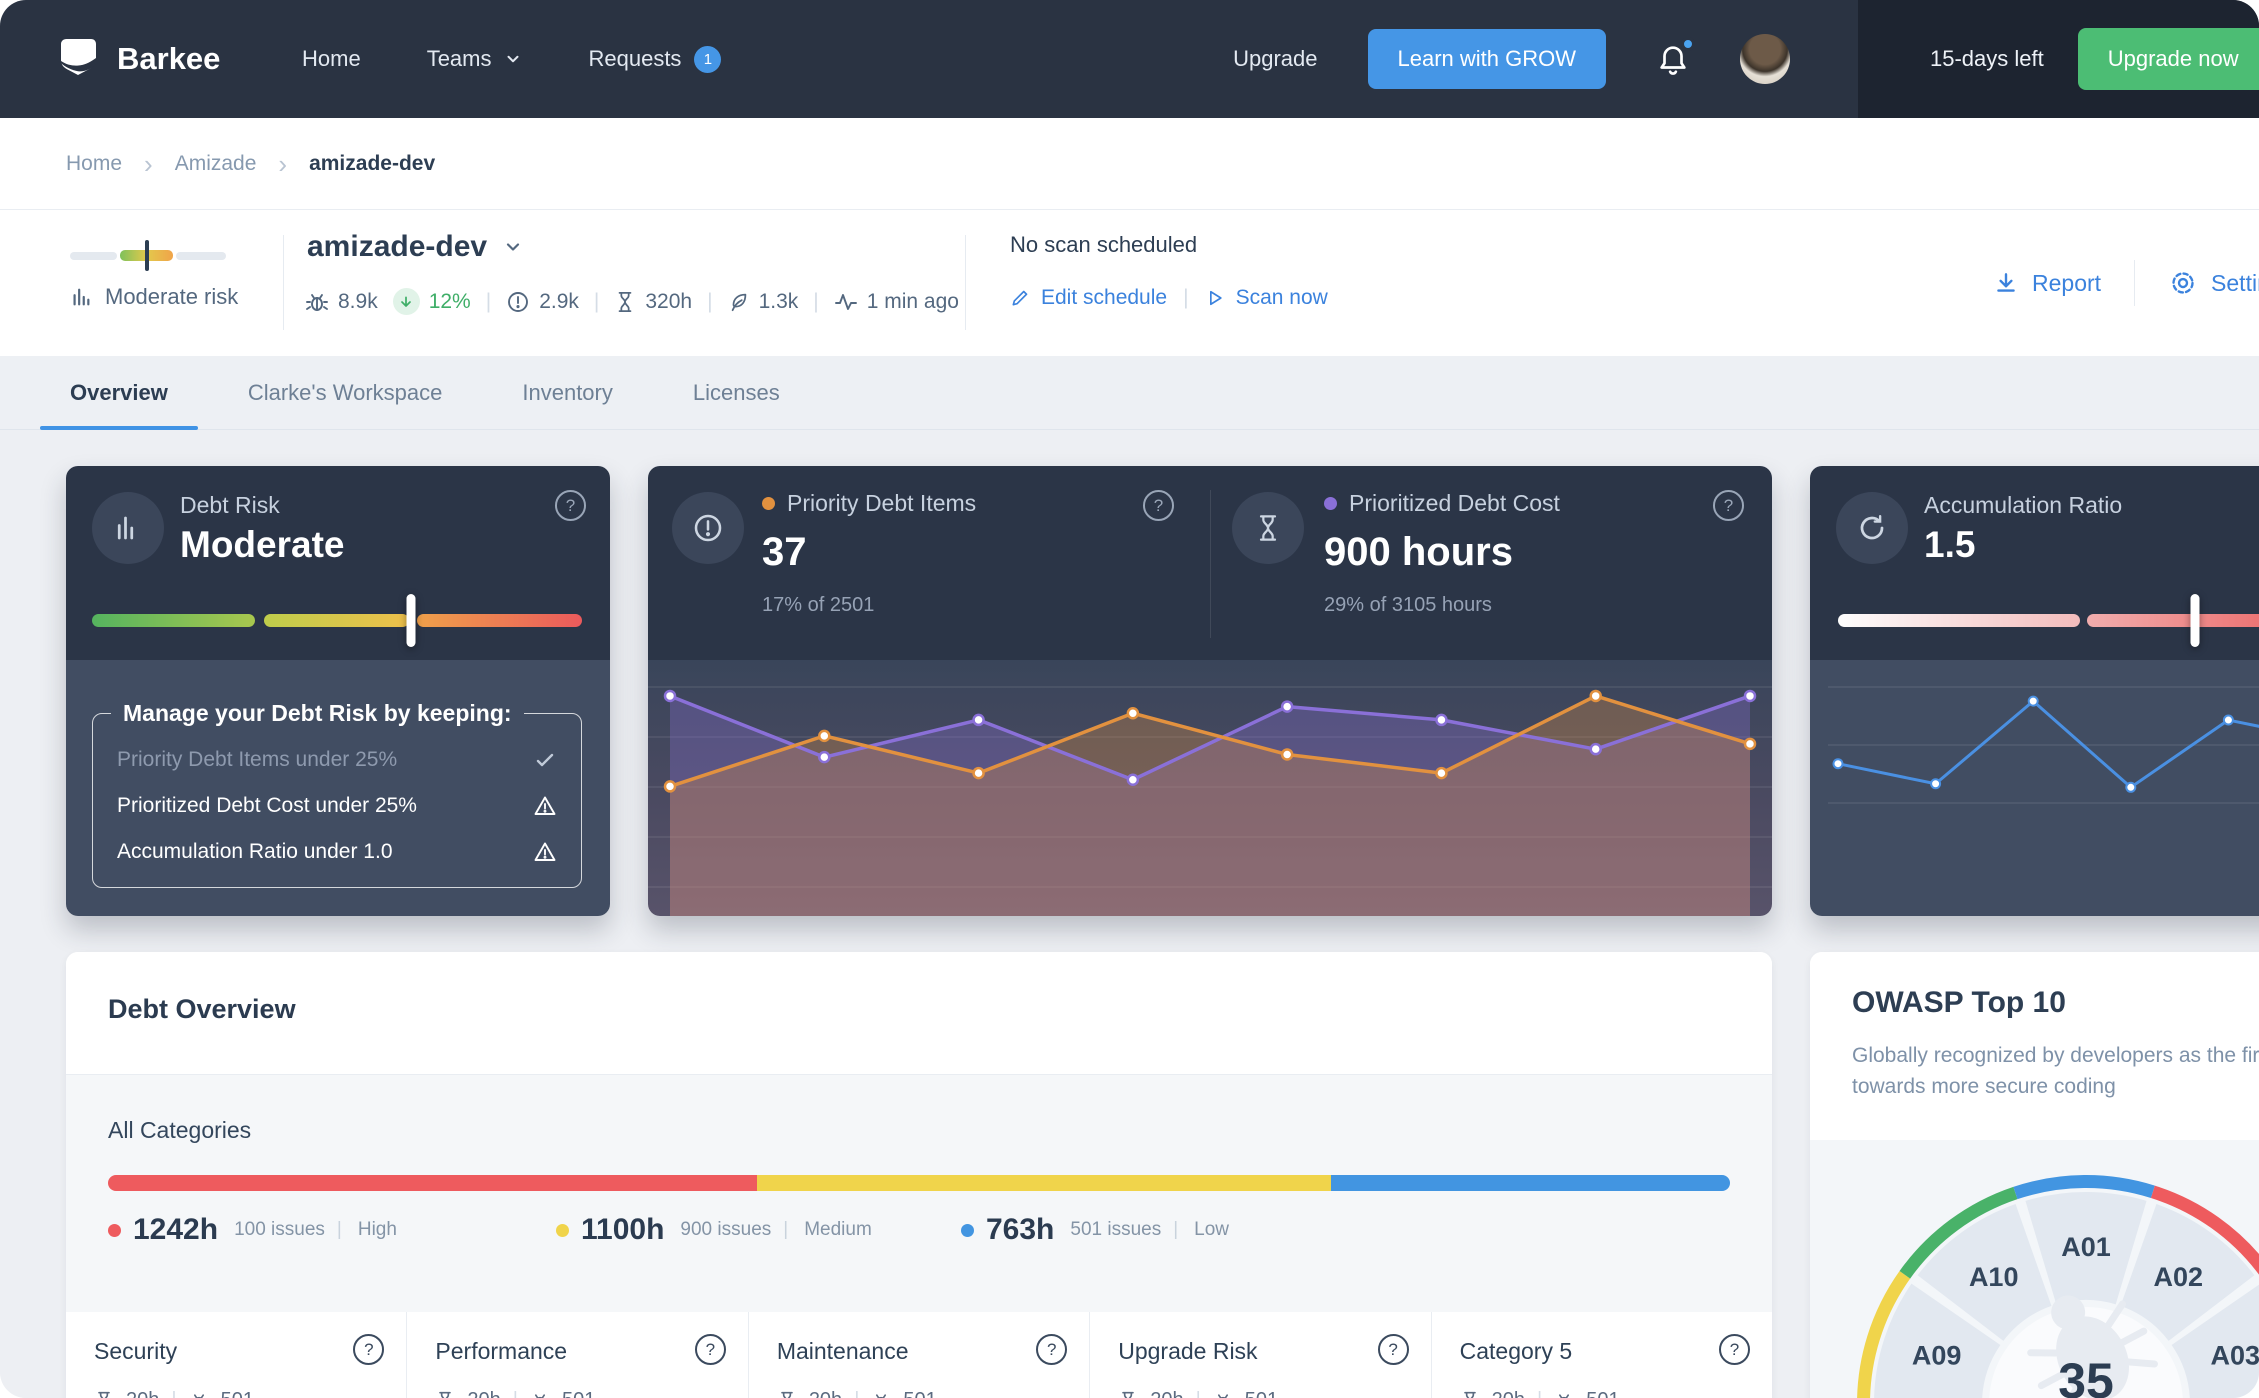 This screenshot has height=1398, width=2259. I want to click on leaf-icon, so click(738, 302).